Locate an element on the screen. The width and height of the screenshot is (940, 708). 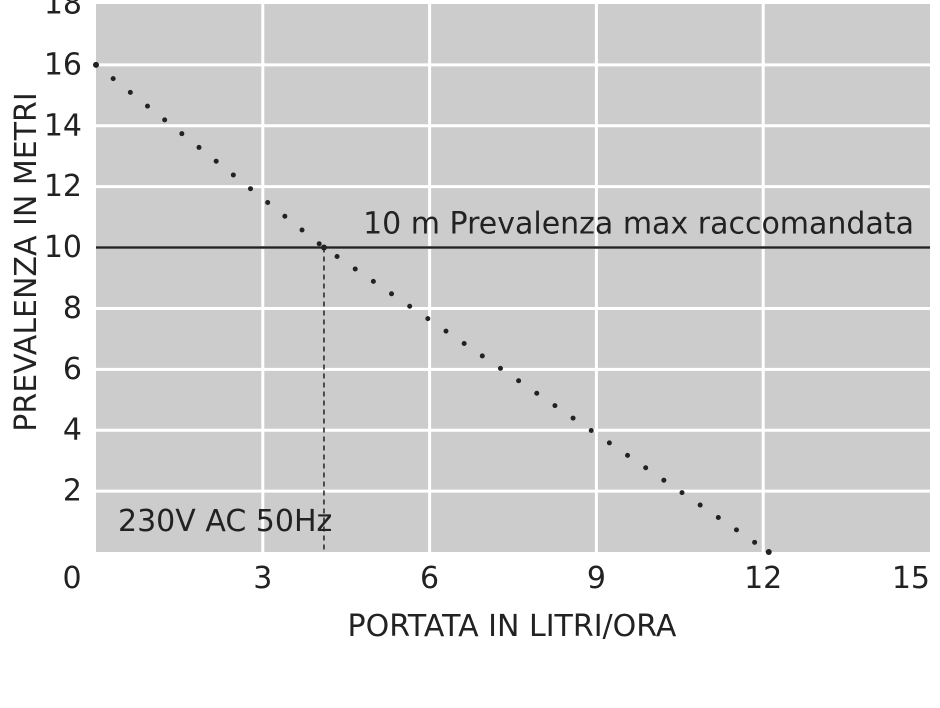
y-tick-labels: 2 4 6 8 10 12 14 16 18 is located at coordinates (63, 254).